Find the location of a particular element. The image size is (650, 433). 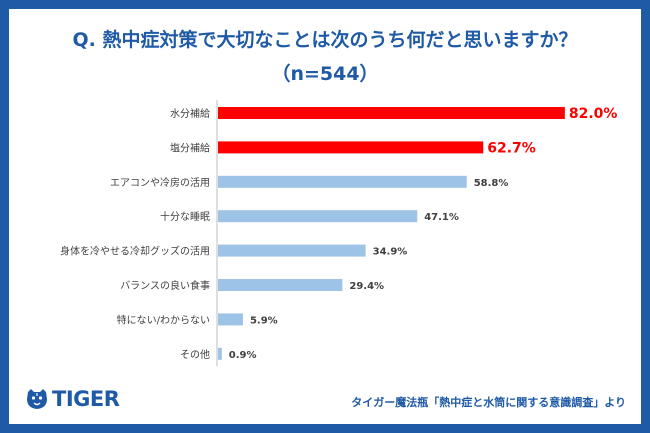

category-label: 十分な睡眠 is located at coordinates (185, 216).